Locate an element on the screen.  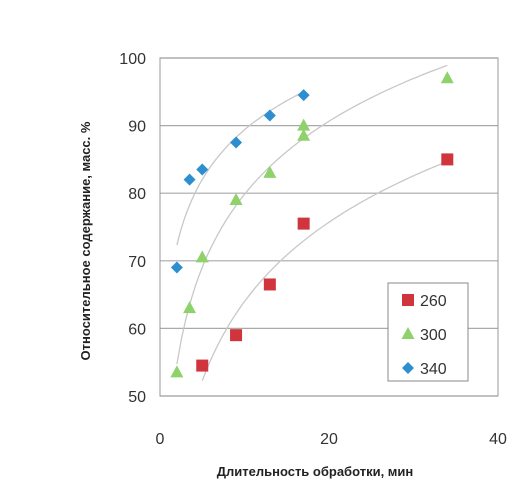
y-tick-100: 100 is located at coordinates (132, 59).